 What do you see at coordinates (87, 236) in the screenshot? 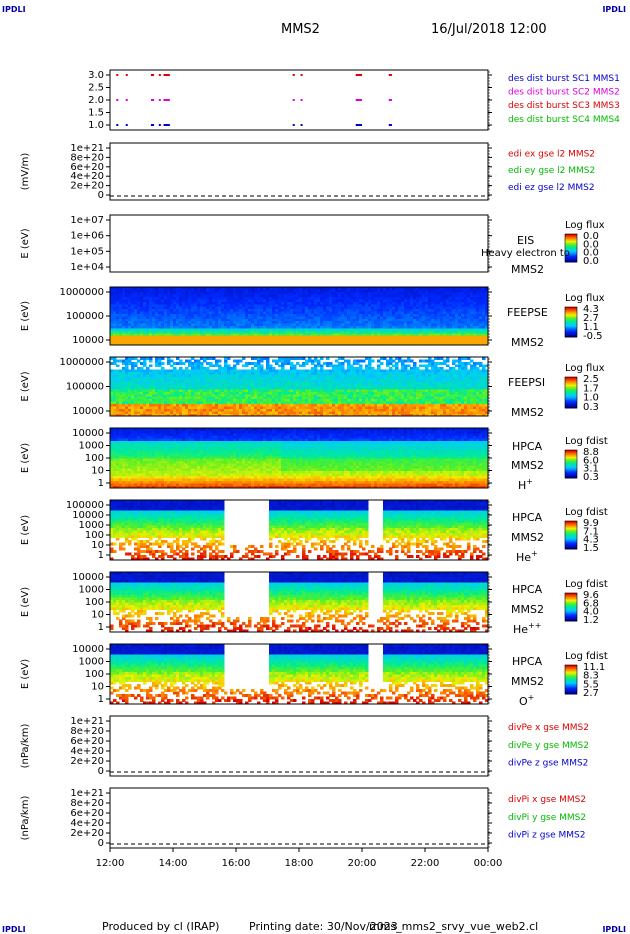
I see `y-tick-label: 1e+06` at bounding box center [87, 236].